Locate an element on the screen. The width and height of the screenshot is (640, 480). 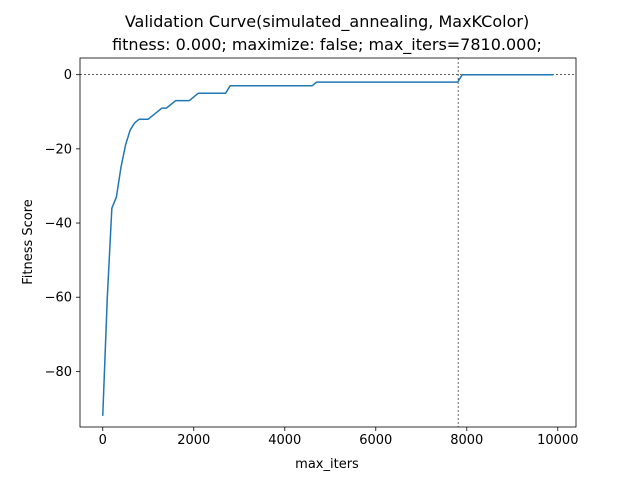
y-tick-label: −40 is located at coordinates (58, 224).